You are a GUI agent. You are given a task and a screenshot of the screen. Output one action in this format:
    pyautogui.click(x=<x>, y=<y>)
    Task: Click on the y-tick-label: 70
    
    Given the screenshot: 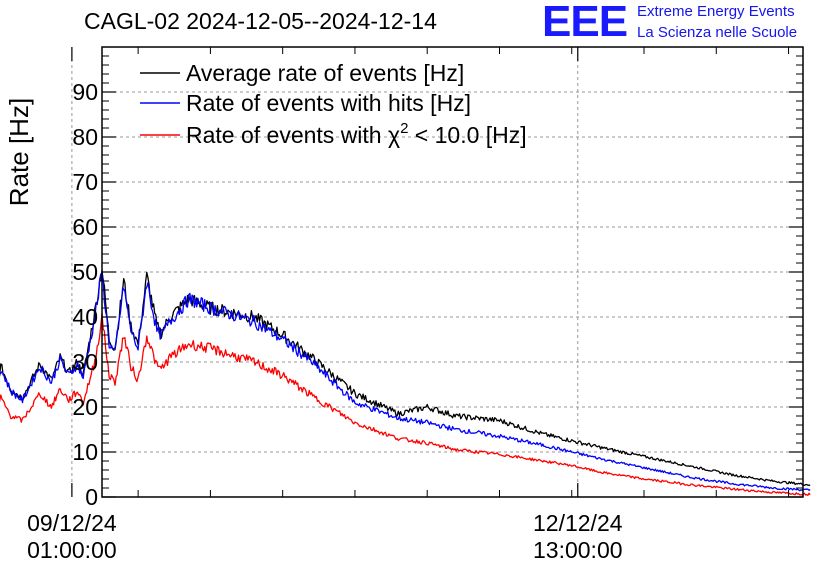 What is the action you would take?
    pyautogui.click(x=85, y=182)
    